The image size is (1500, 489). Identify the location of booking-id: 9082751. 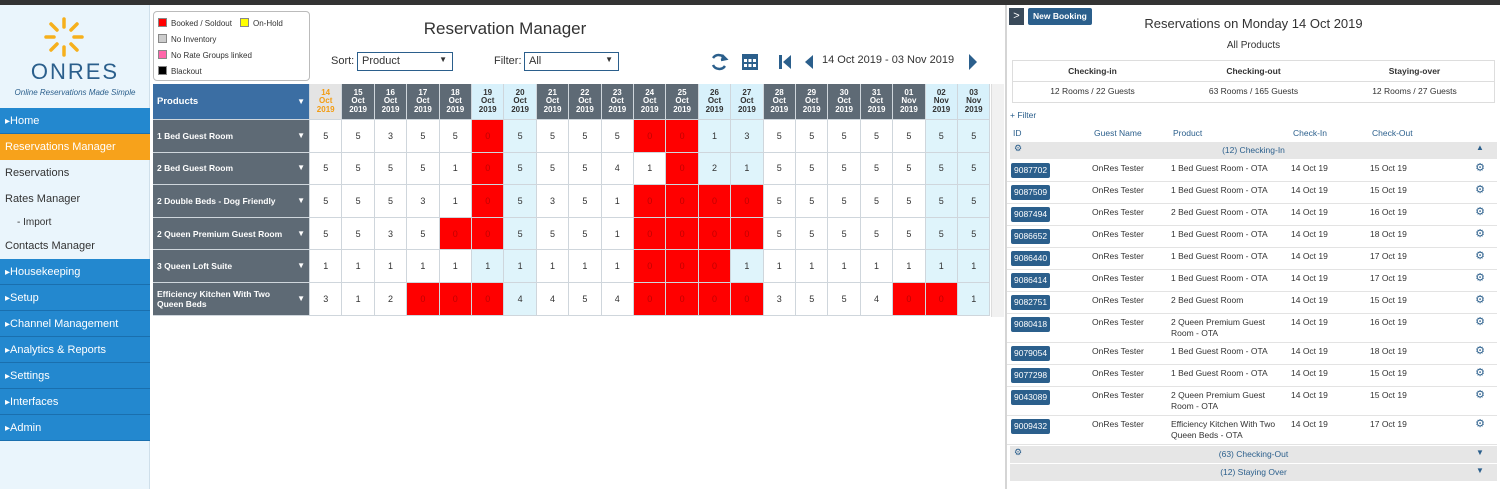
(1031, 302).